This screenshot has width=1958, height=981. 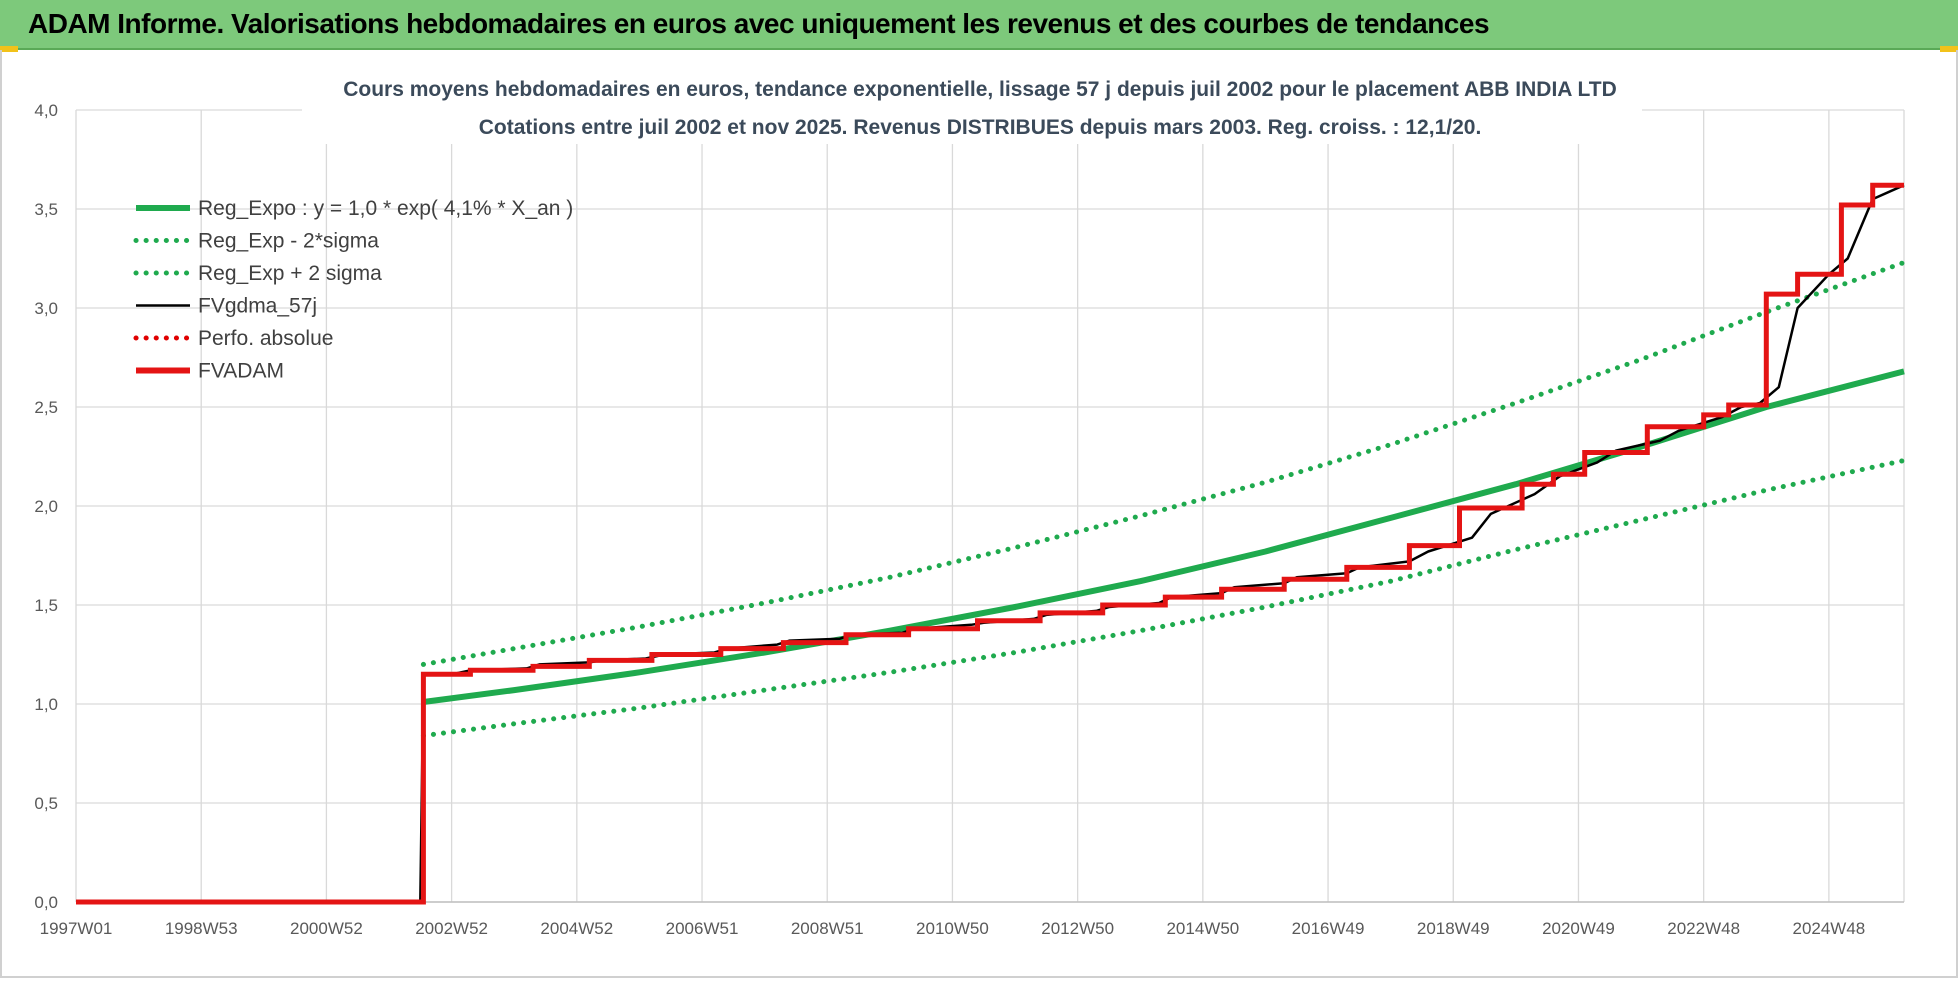 I want to click on y-tick-label: 2,5, so click(x=46, y=407).